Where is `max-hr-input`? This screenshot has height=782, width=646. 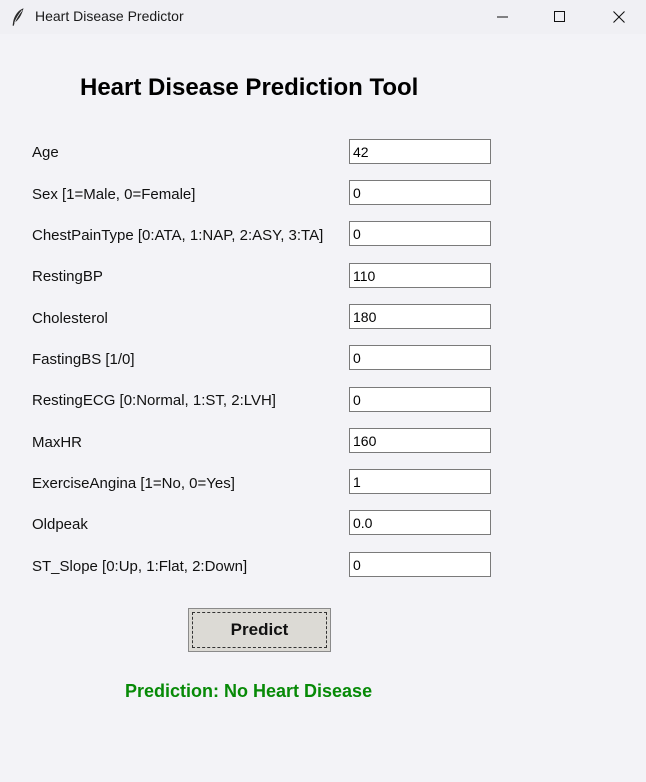 max-hr-input is located at coordinates (420, 440).